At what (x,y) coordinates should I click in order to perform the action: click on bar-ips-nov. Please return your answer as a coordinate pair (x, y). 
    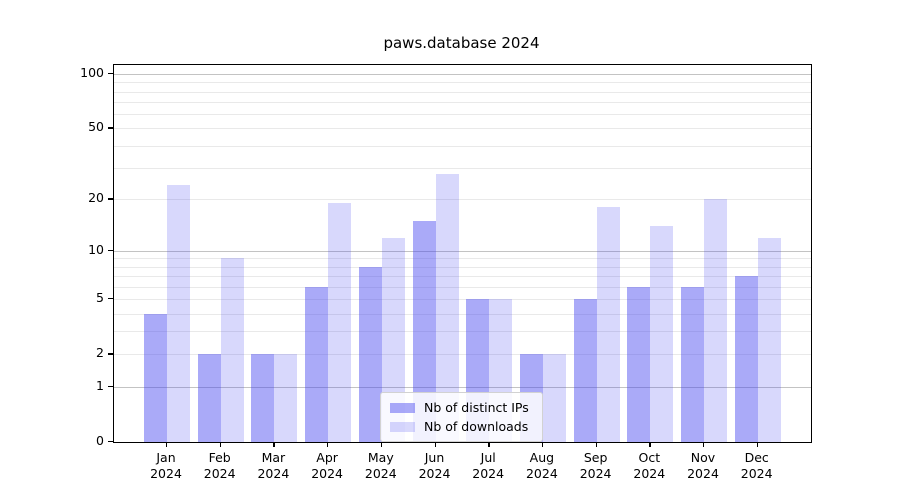
    Looking at the image, I should click on (692, 364).